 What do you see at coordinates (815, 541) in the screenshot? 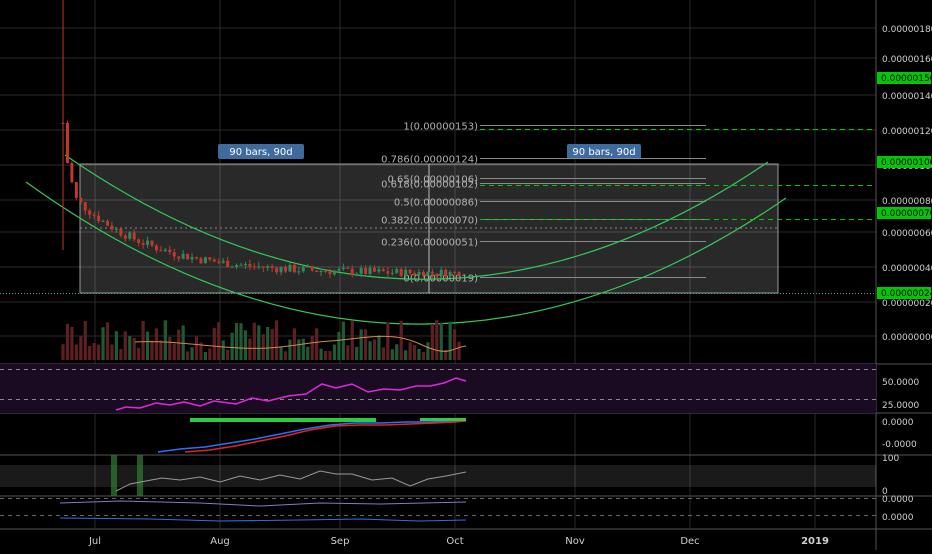
I see `time-tick-label: 2019` at bounding box center [815, 541].